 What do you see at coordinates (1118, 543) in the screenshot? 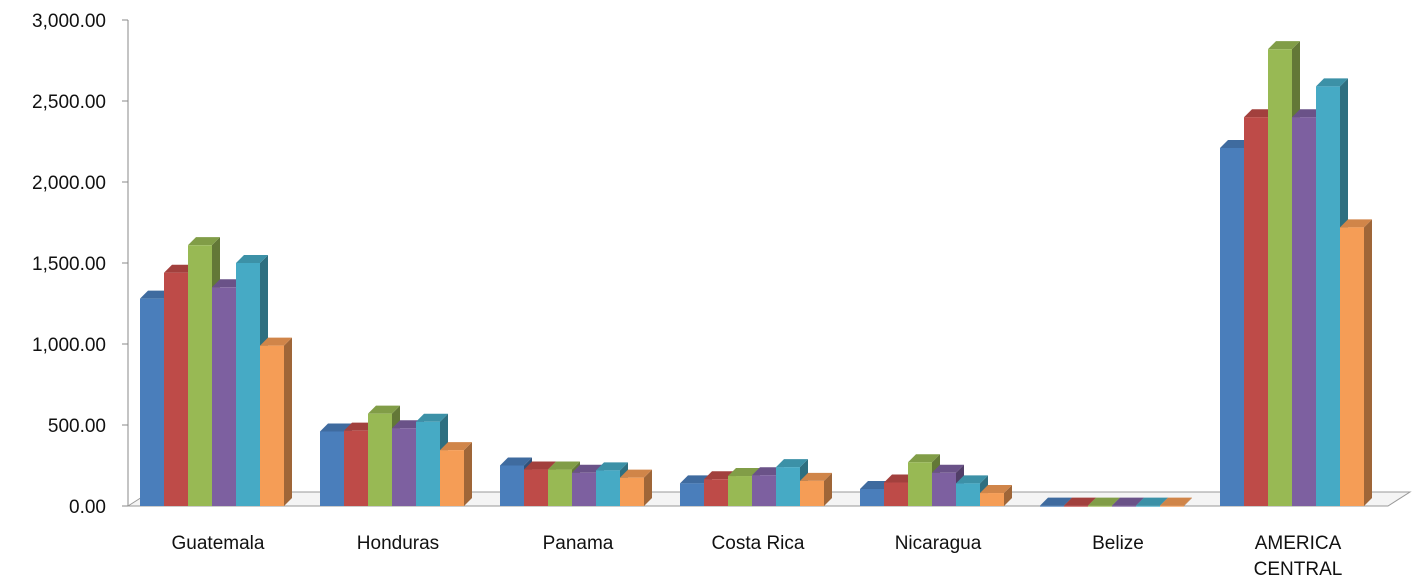
I see `x-tick-label: Belize` at bounding box center [1118, 543].